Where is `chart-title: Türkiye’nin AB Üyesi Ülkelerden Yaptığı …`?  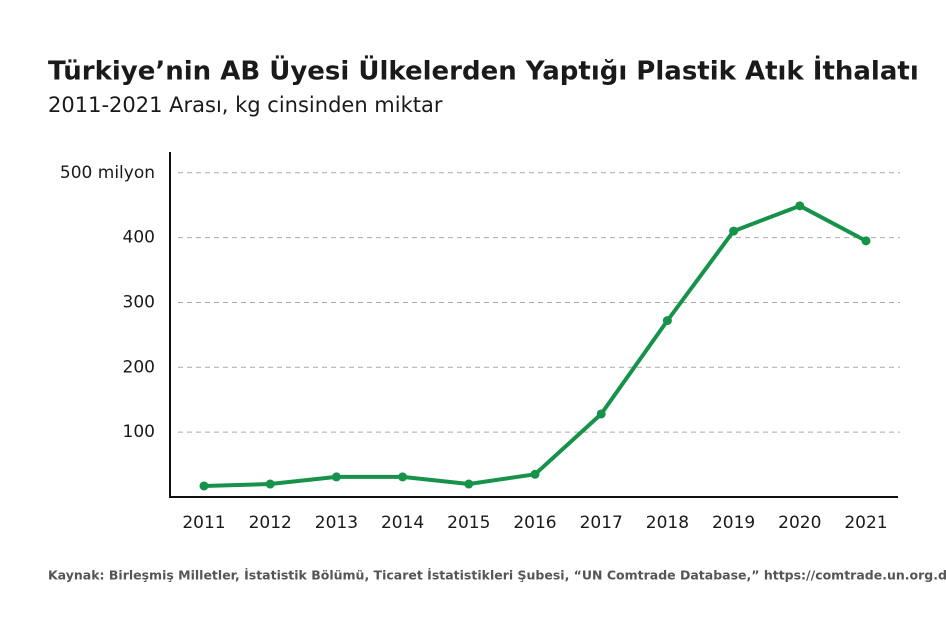 chart-title: Türkiye’nin AB Üyesi Ülkelerden Yaptığı … is located at coordinates (483, 70).